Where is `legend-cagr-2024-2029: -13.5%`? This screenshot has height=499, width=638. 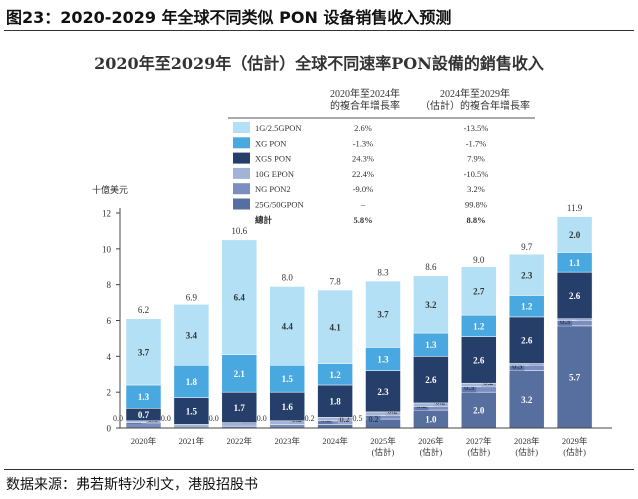 legend-cagr-2024-2029: -13.5% is located at coordinates (476, 128).